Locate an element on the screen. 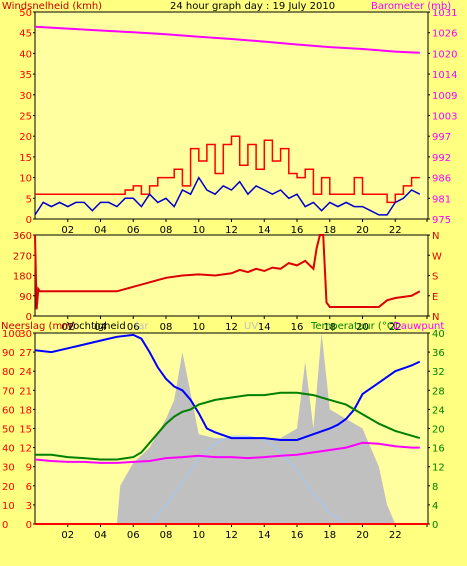 The image size is (467, 566). barometer-axis-tick-label: 992 is located at coordinates (441, 158).